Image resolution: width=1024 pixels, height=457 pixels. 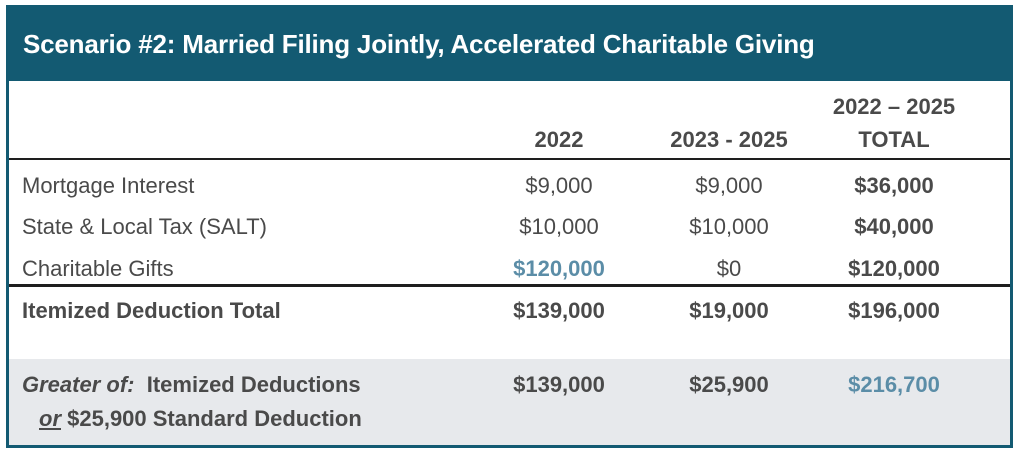 I want to click on row-mortgage-2022: $9,000, so click(x=559, y=185).